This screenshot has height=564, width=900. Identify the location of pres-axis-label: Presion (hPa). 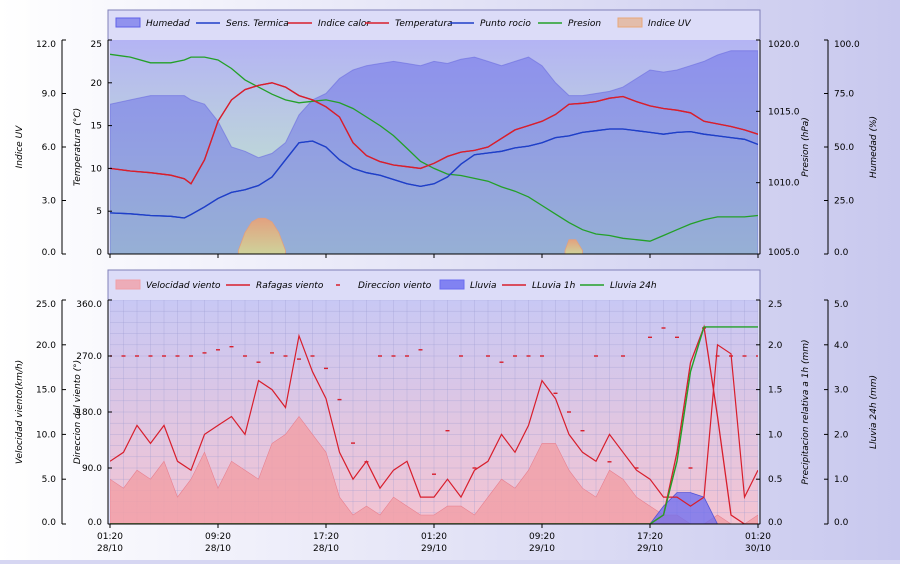
(806, 147).